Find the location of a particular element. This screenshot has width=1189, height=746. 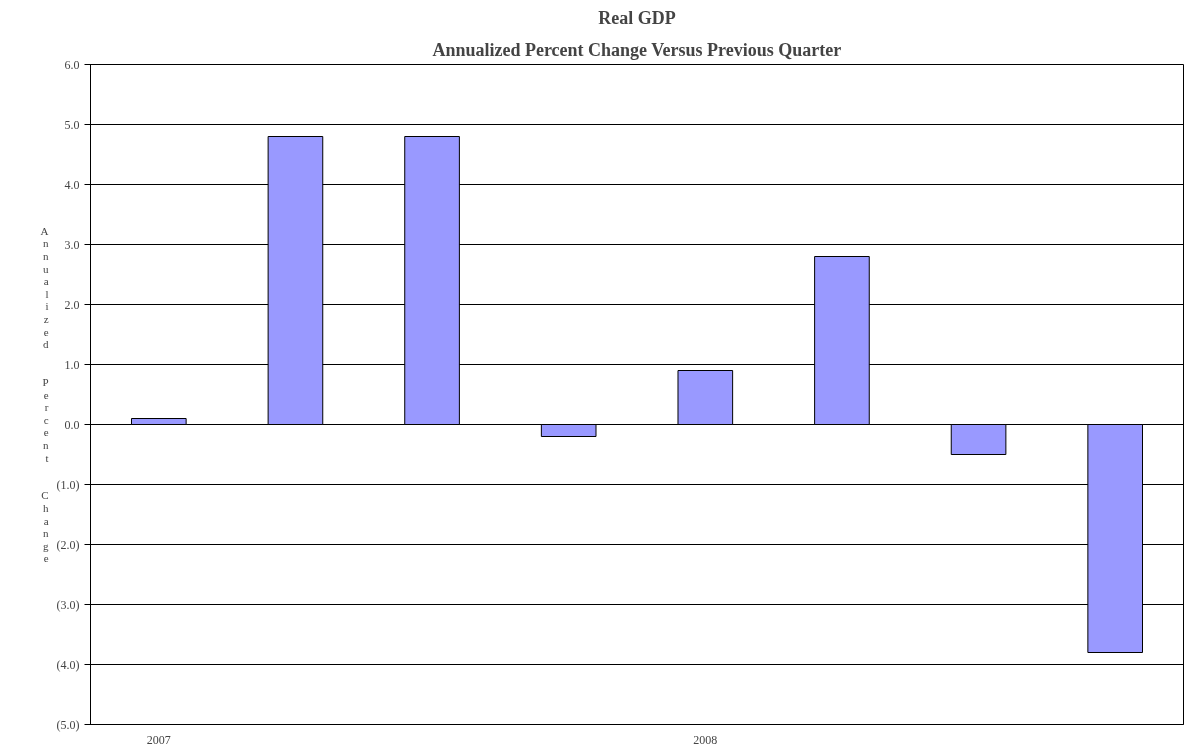

y-tick-label: 1.0 is located at coordinates (72, 364).